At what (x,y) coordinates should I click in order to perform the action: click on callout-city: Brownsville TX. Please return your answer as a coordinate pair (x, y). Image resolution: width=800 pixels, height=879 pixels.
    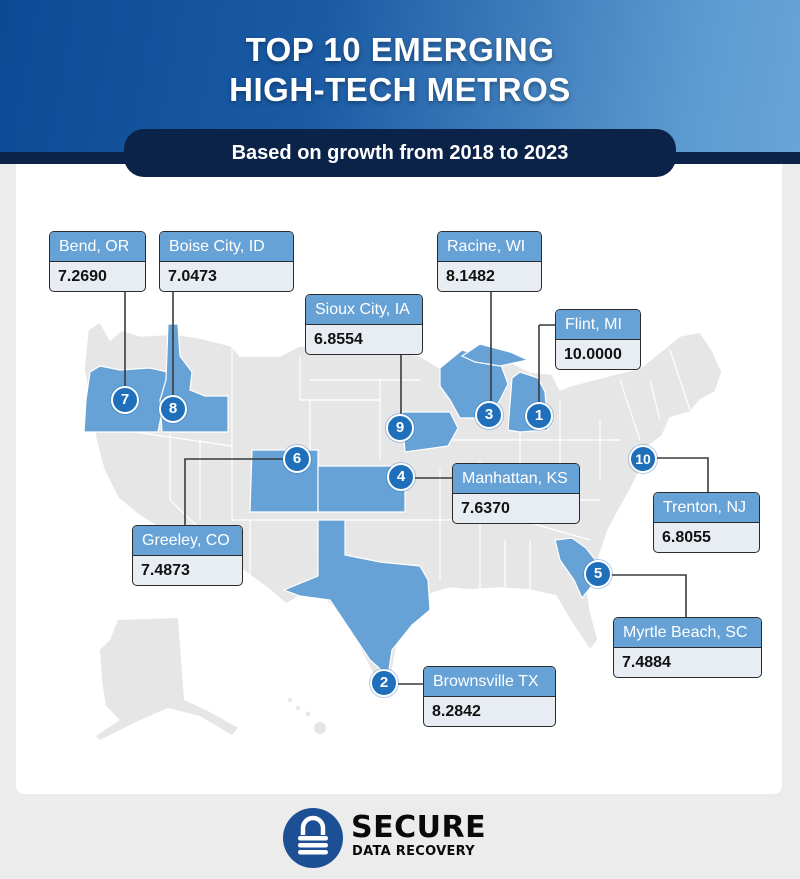
    Looking at the image, I should click on (489, 682).